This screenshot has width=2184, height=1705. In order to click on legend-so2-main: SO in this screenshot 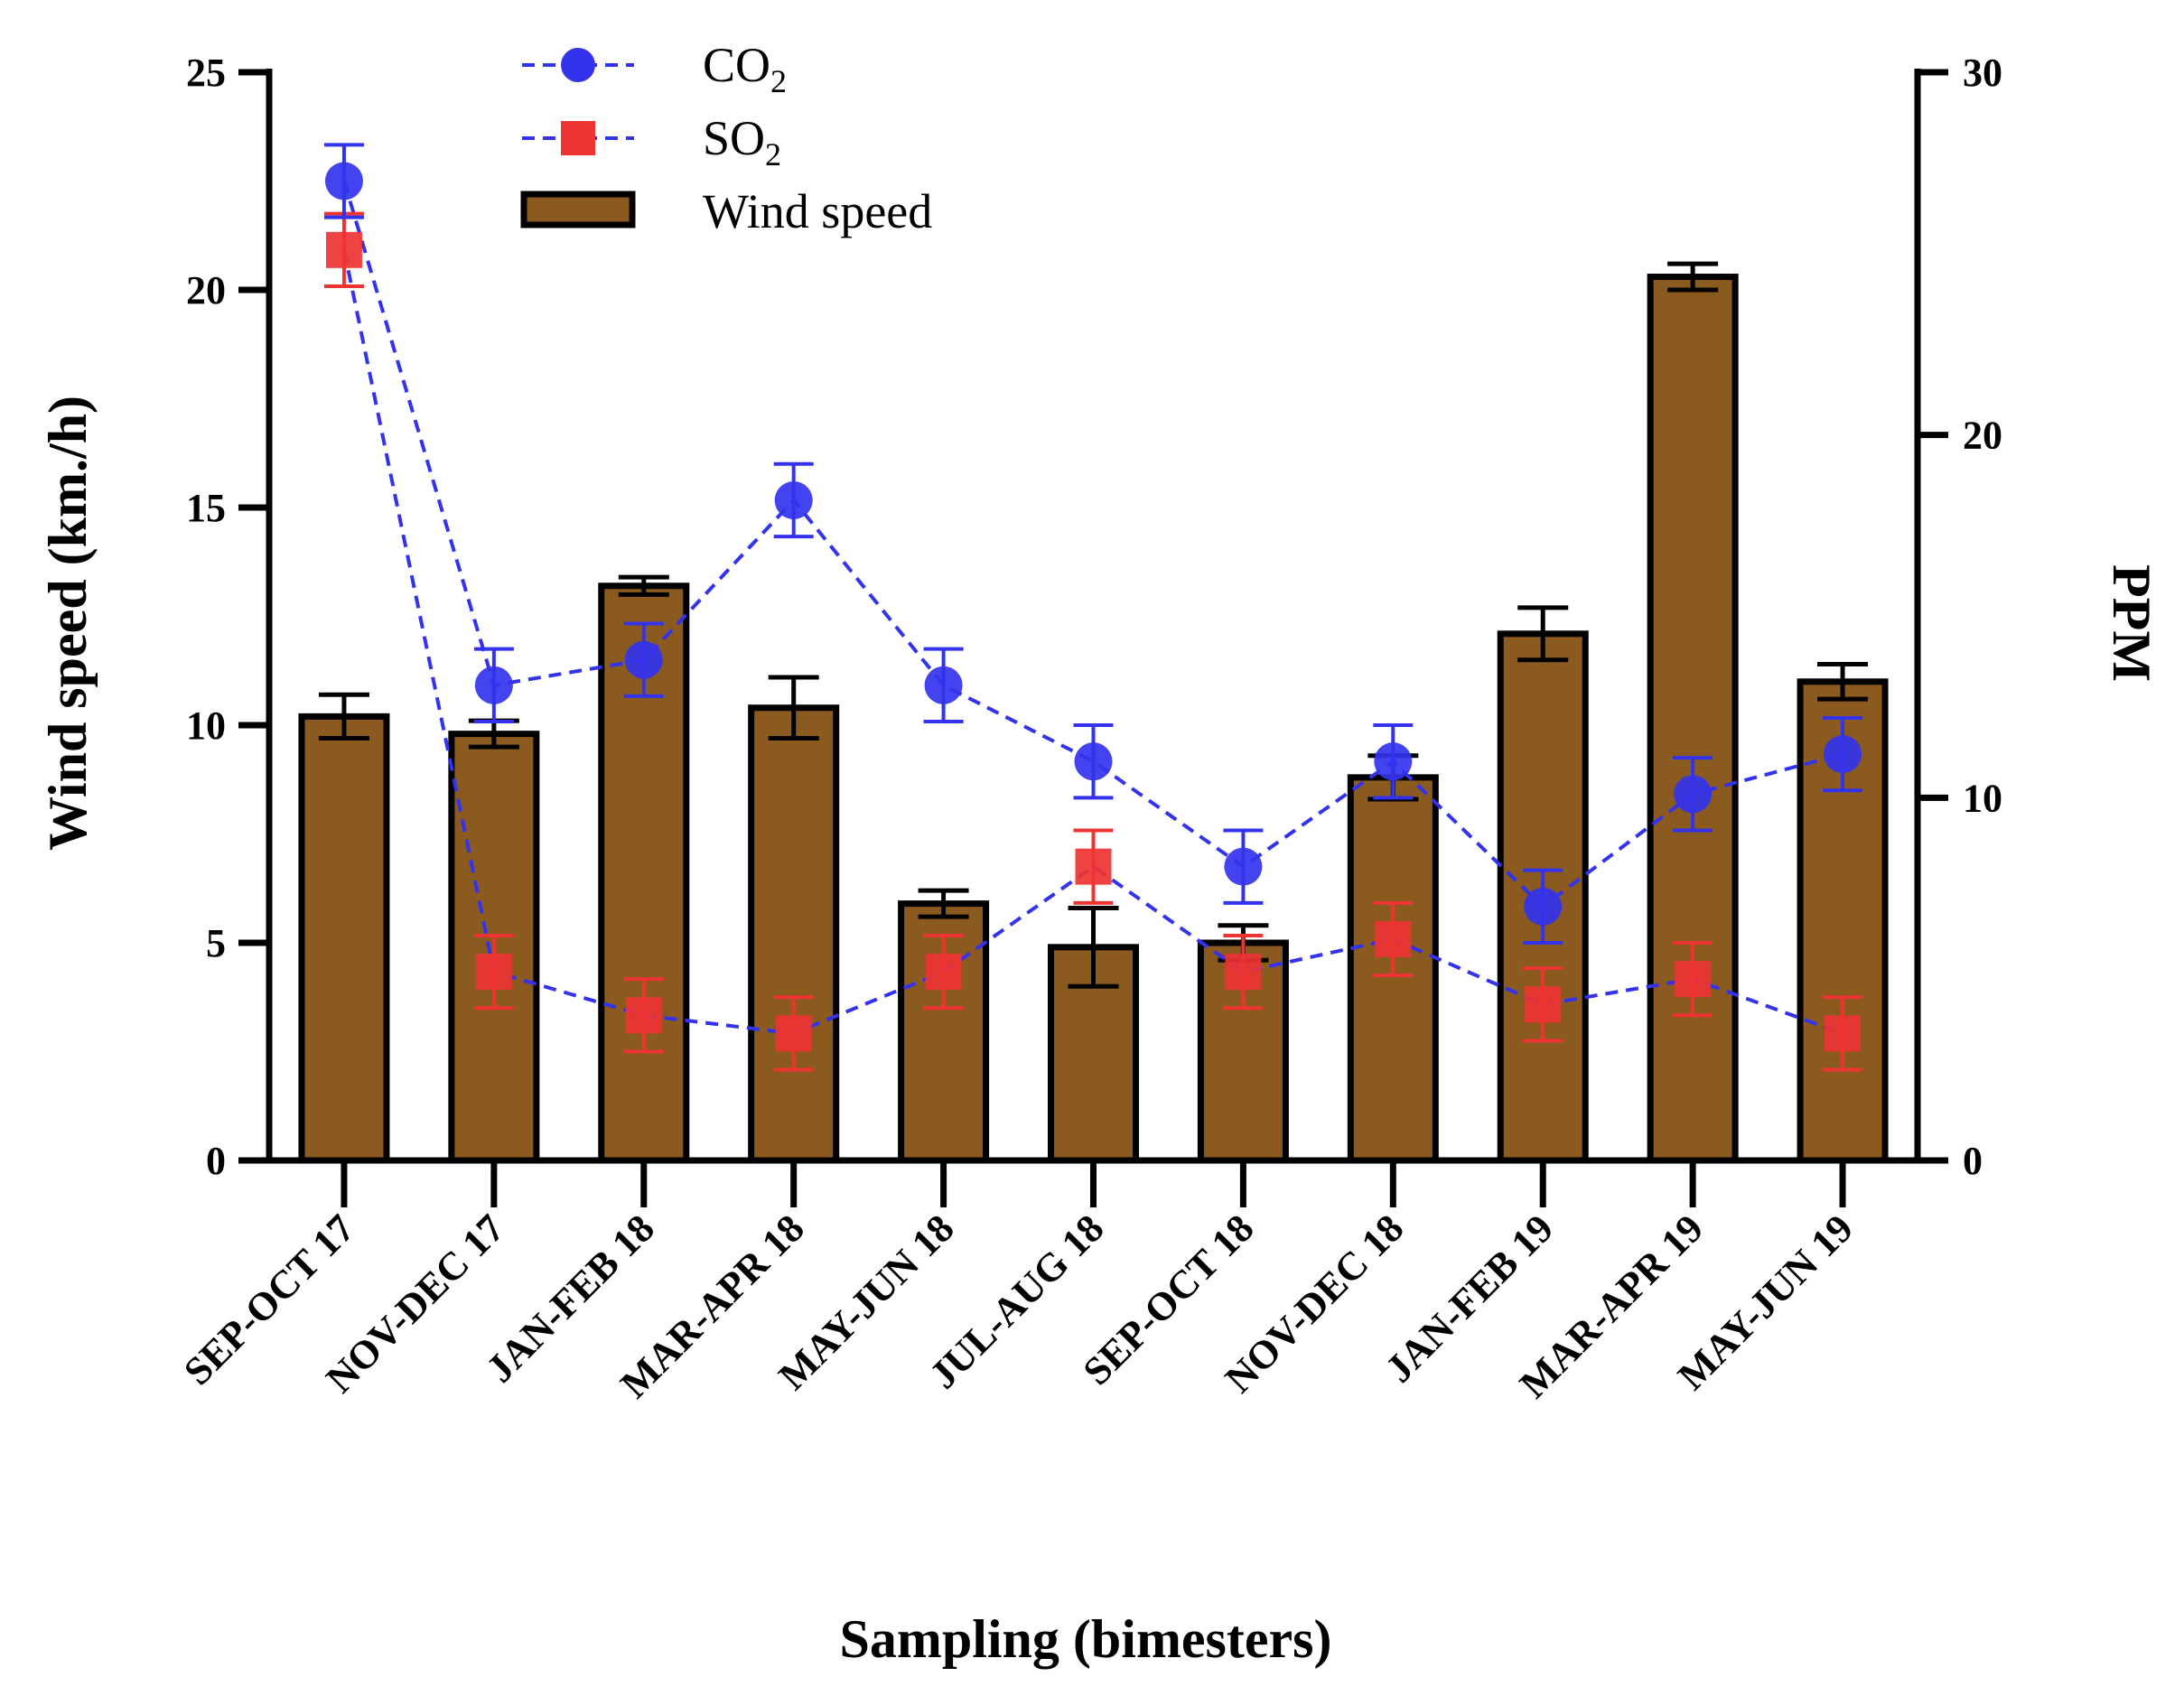, I will do `click(734, 138)`.